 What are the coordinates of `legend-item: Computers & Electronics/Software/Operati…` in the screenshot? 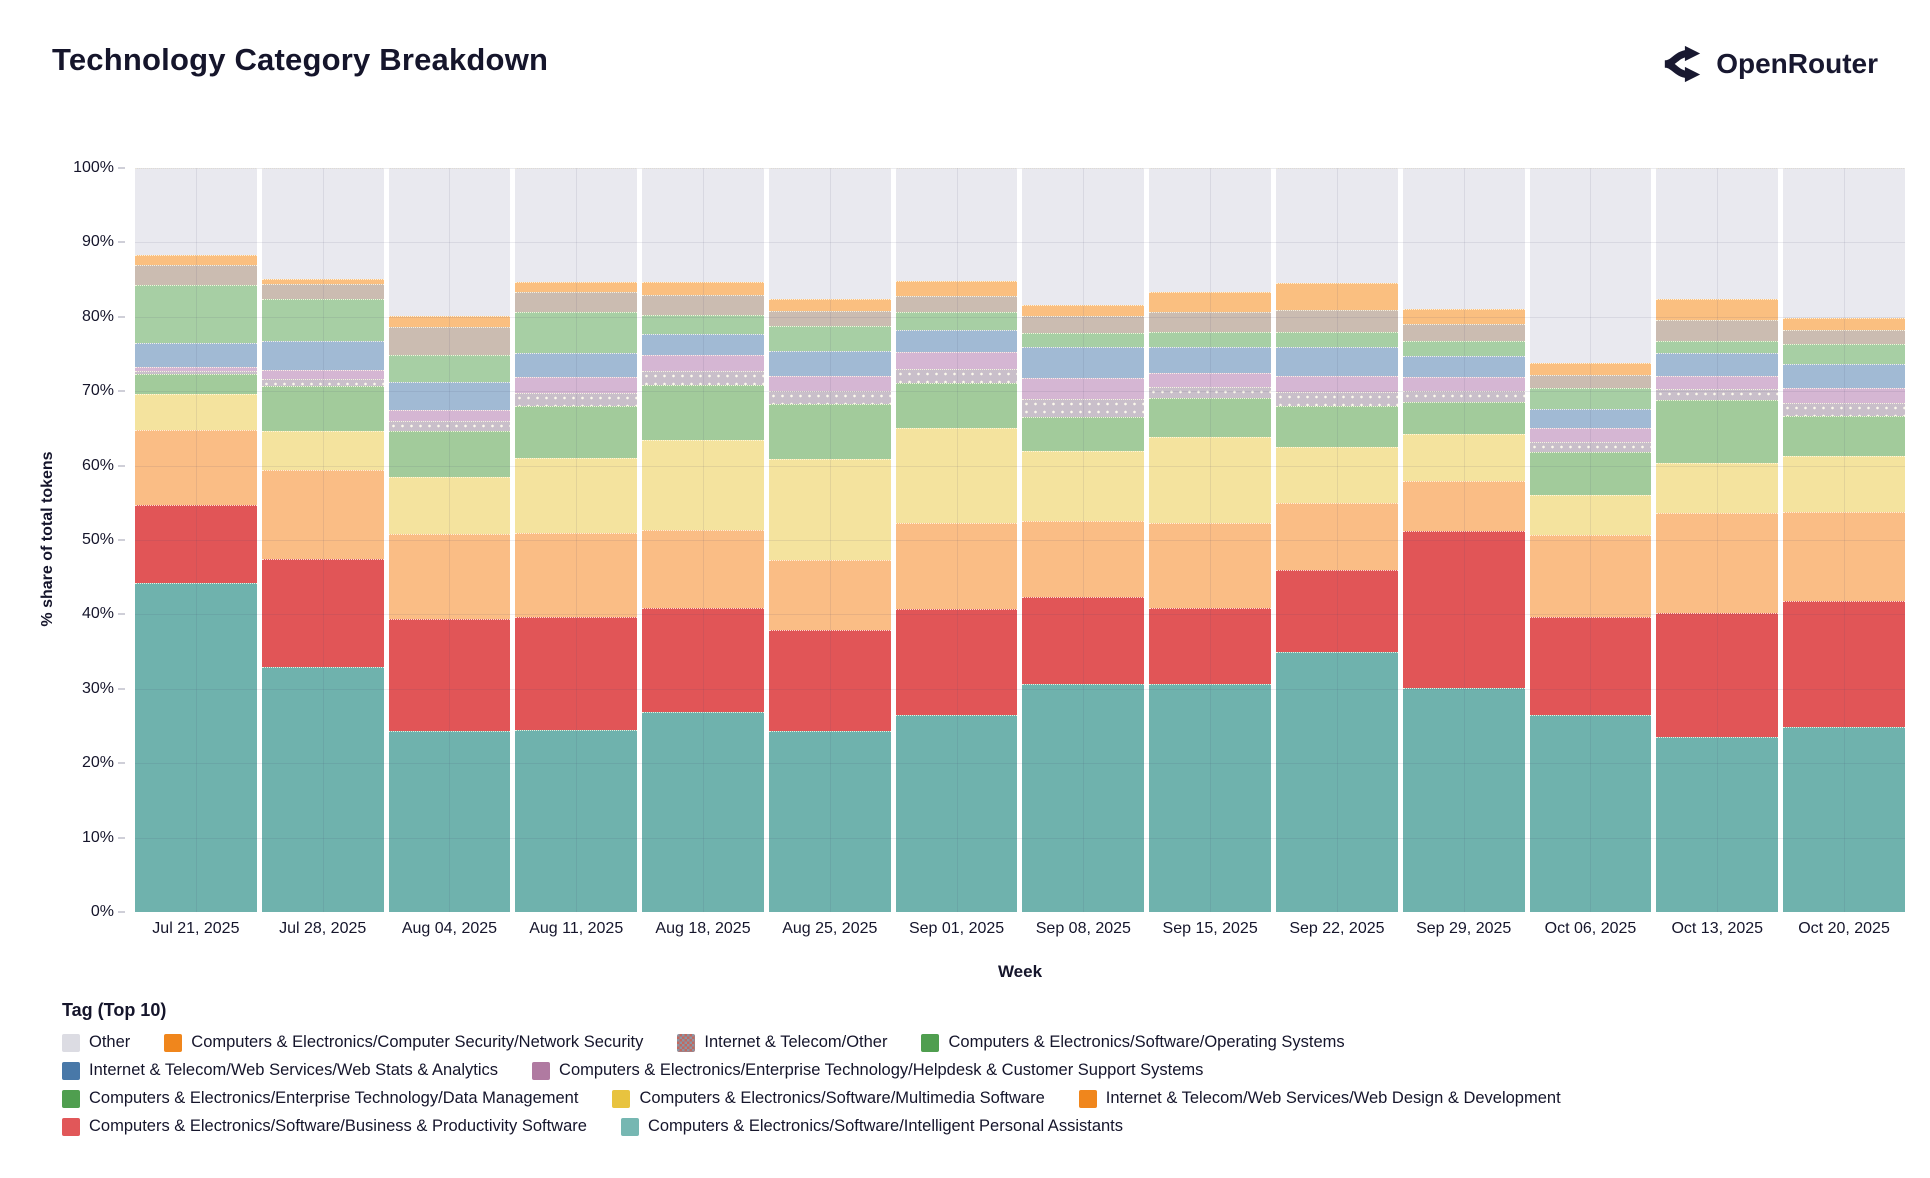 It's located at (1133, 1042).